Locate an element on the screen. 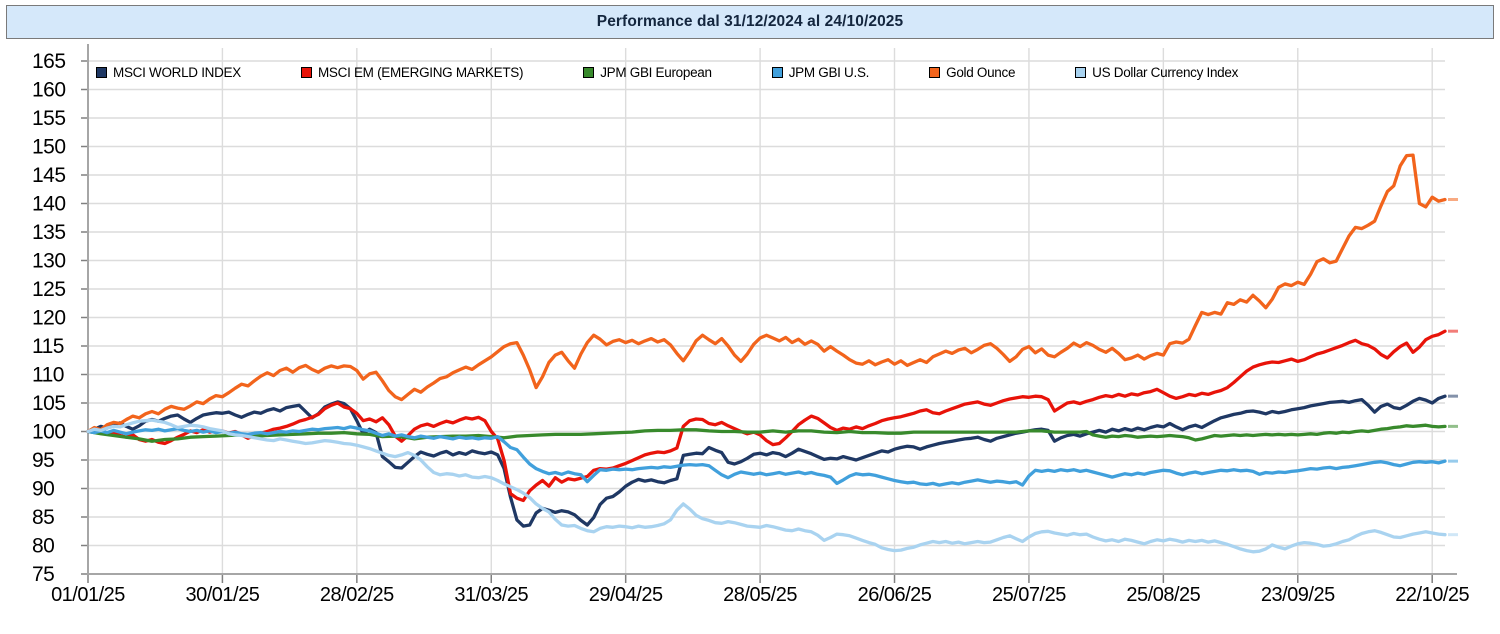  x-axis-label: 26/06/25 is located at coordinates (895, 595).